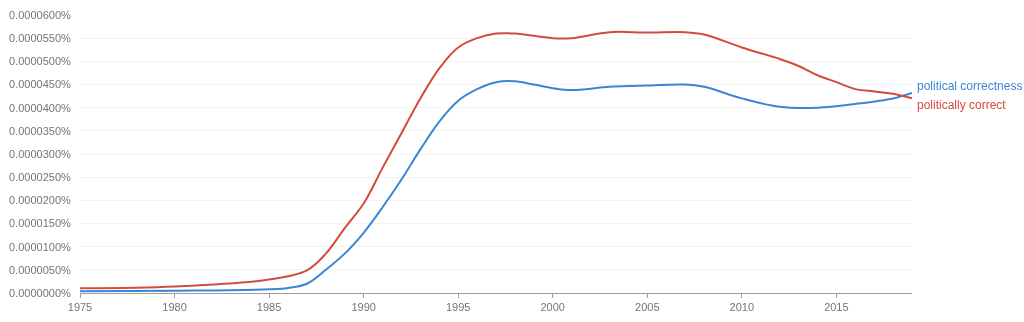  Describe the element at coordinates (742, 307) in the screenshot. I see `x-tick-label: 2010` at that location.